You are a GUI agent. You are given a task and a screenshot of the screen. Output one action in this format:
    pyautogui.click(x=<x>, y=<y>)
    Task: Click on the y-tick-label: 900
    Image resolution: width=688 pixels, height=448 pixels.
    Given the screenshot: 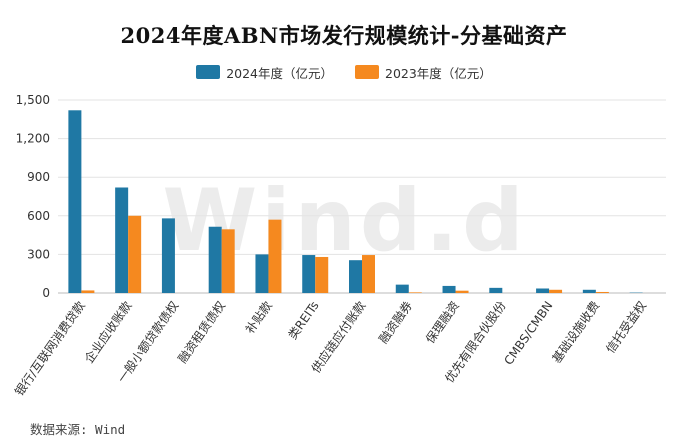 What is the action you would take?
    pyautogui.click(x=38, y=177)
    